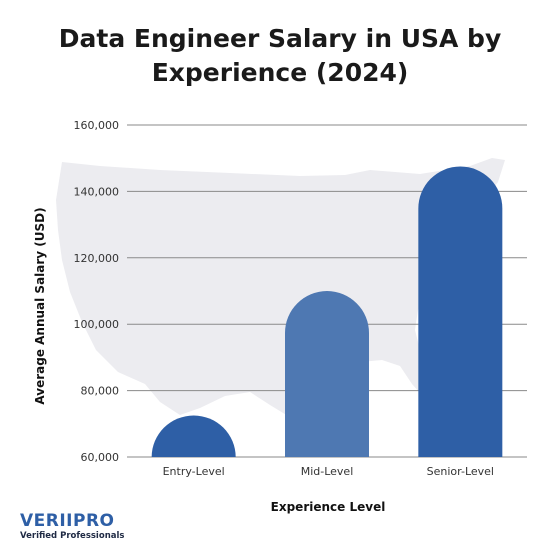 Image resolution: width=560 pixels, height=560 pixels. Describe the element at coordinates (280, 72) in the screenshot. I see `chart-title-line-2: Experience (2024)` at that location.